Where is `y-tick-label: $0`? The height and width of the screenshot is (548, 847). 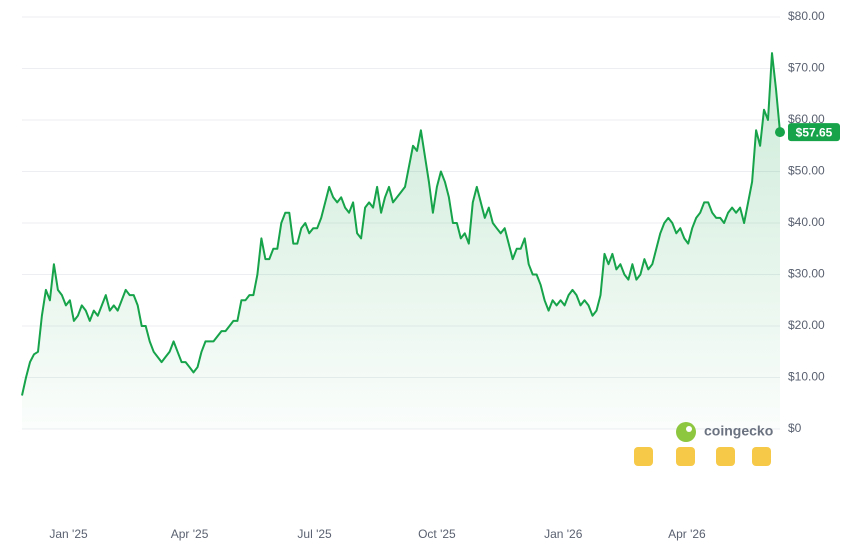
y-tick-label: $0 is located at coordinates (795, 428).